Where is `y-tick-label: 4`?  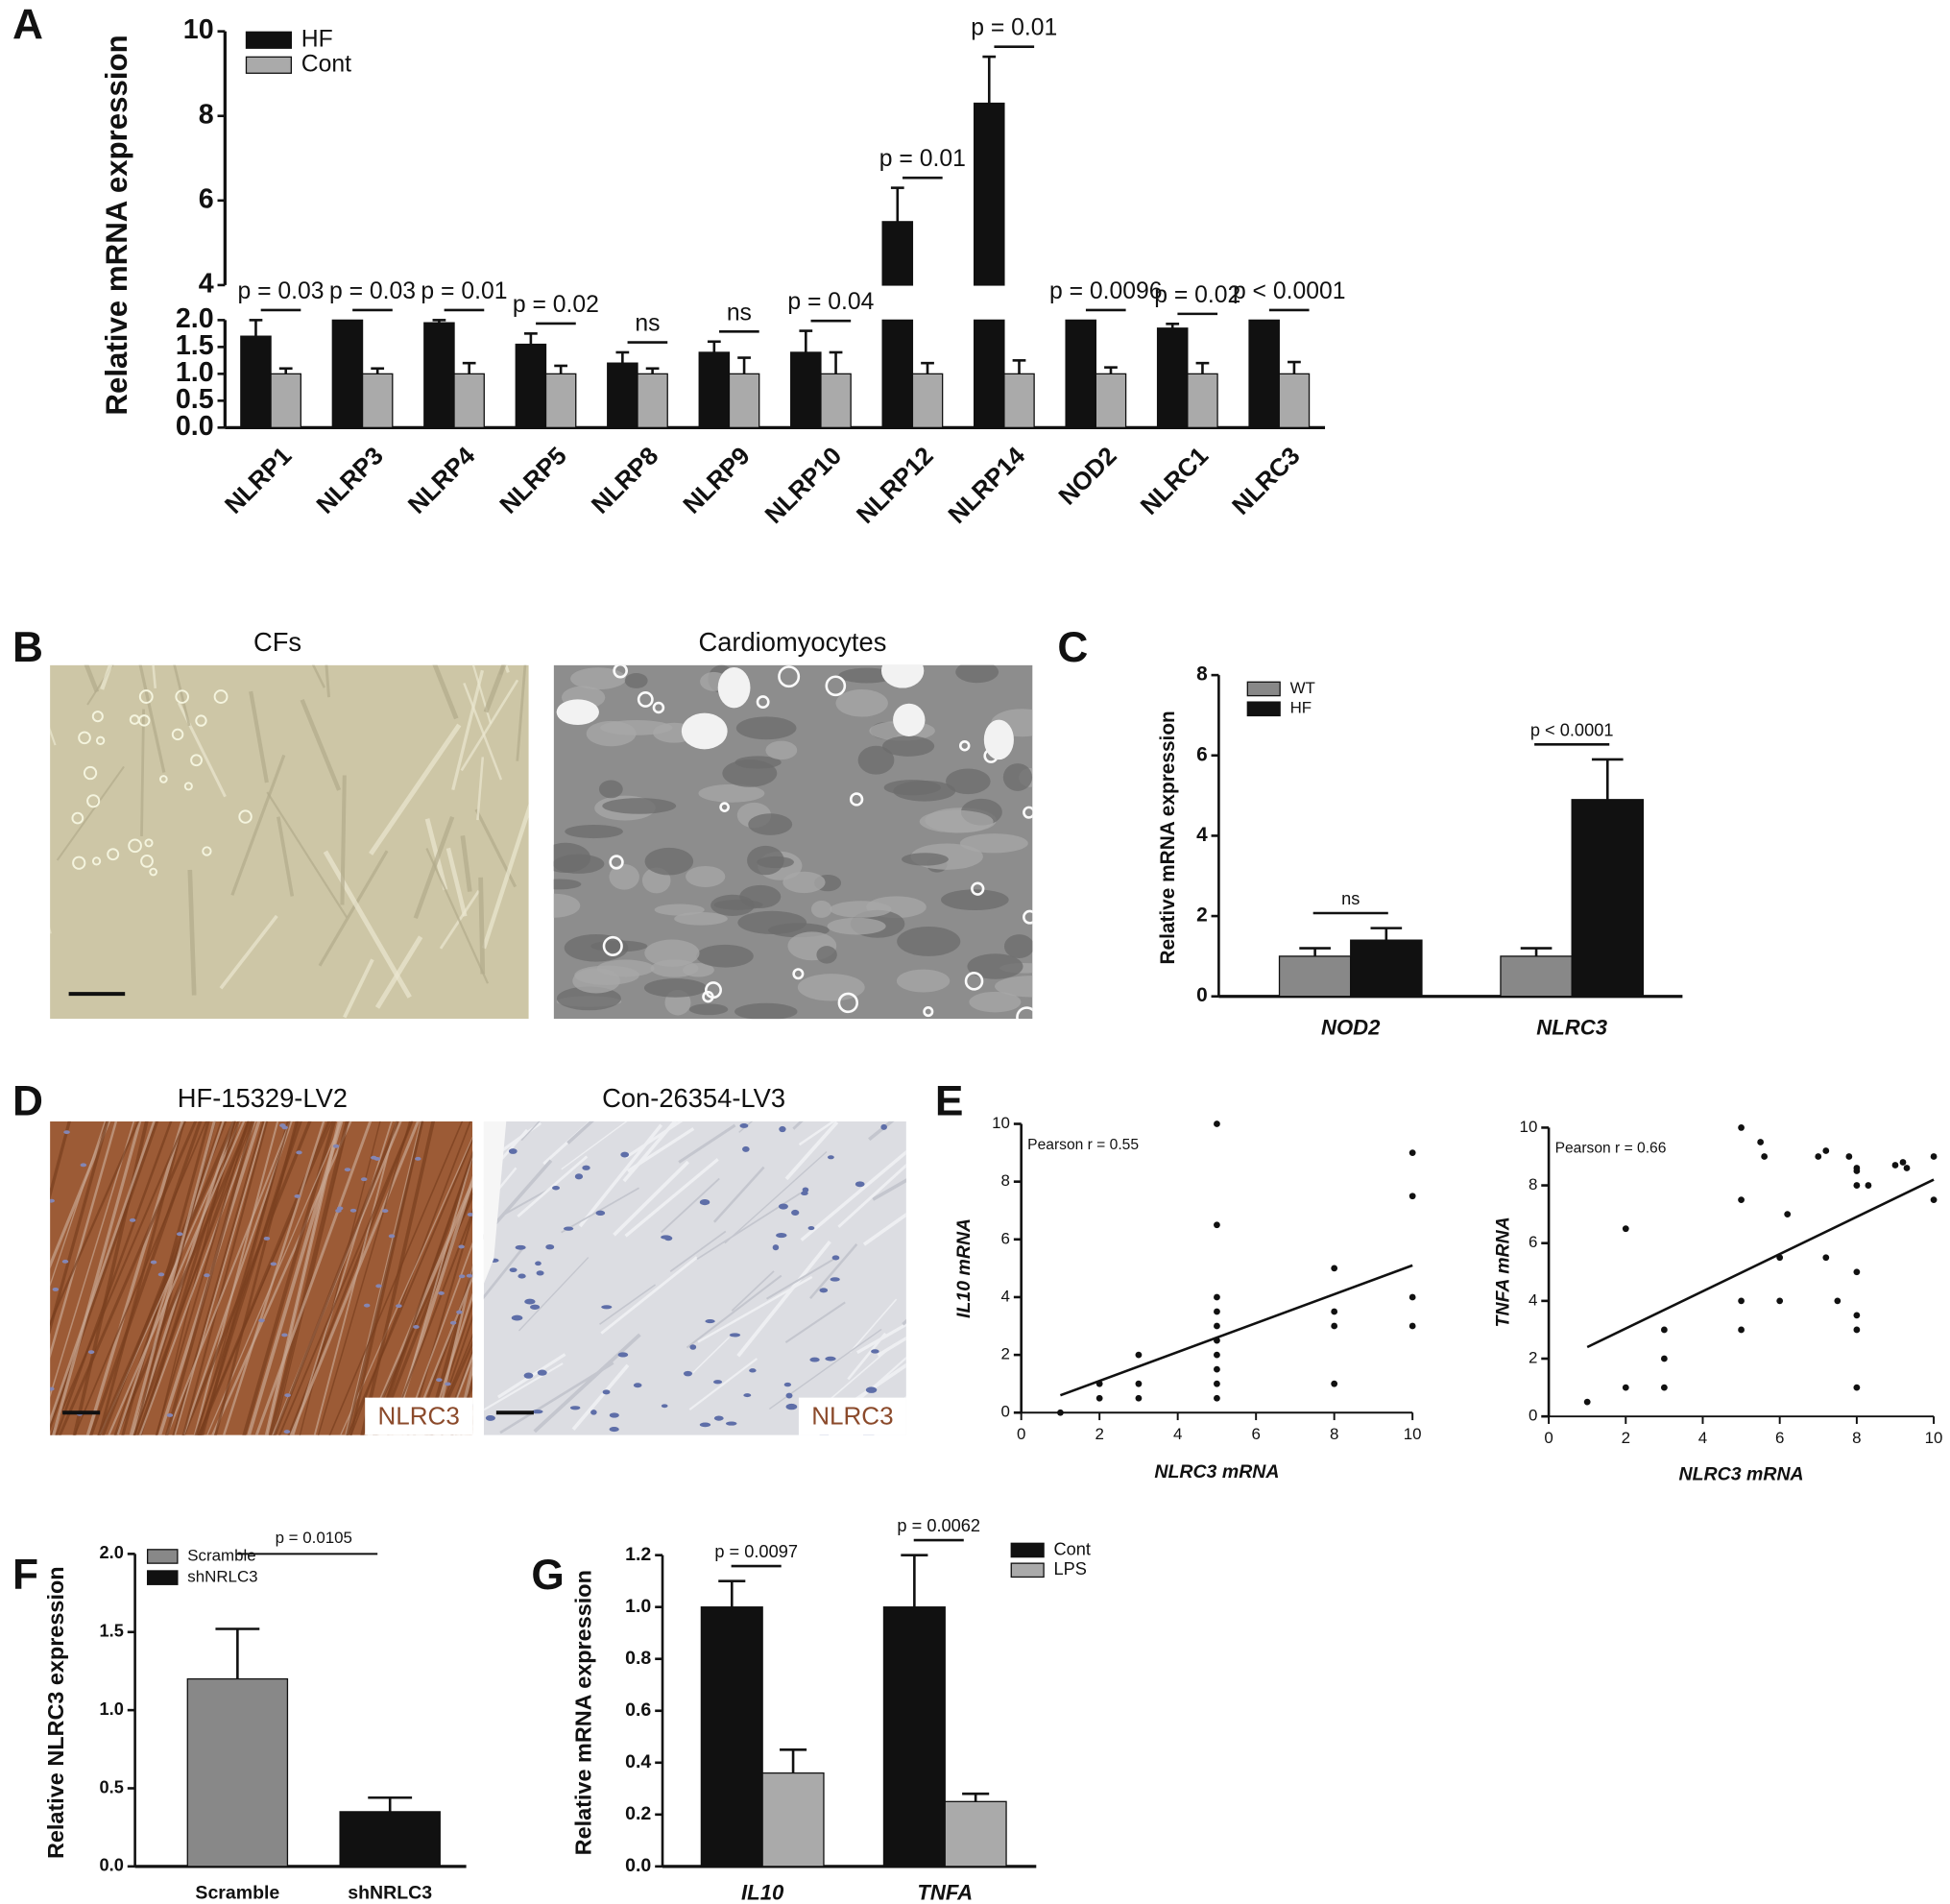 y-tick-label: 4 is located at coordinates (1005, 1296).